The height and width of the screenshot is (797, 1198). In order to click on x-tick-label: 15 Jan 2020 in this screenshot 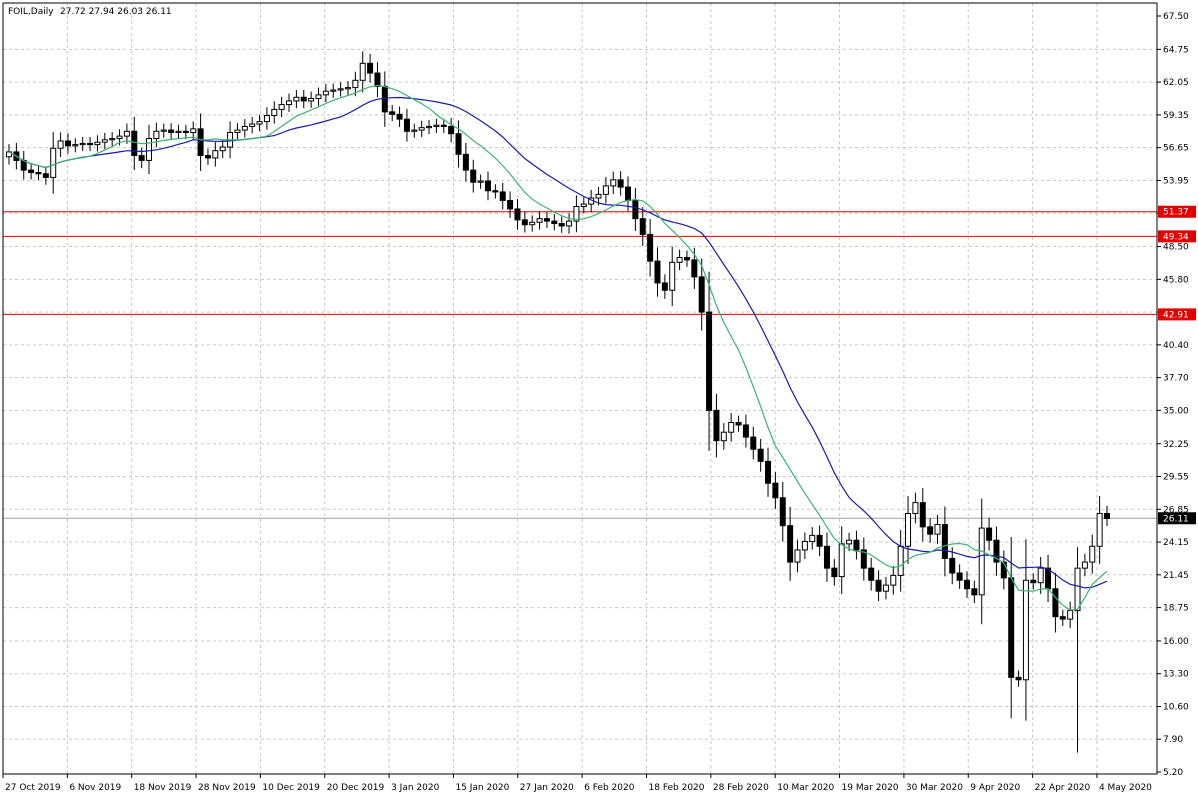, I will do `click(482, 788)`.